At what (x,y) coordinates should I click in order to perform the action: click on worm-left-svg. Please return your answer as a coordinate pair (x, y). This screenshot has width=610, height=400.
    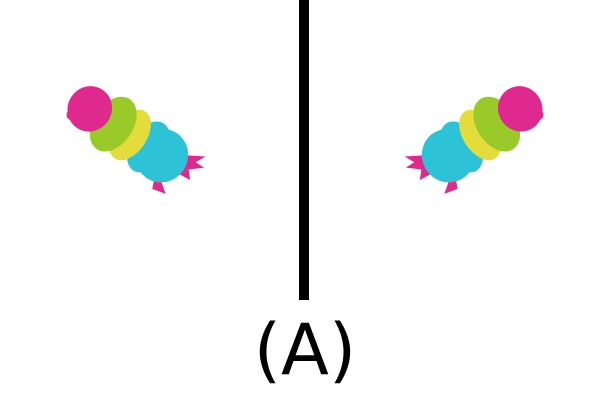
    Looking at the image, I should click on (136, 140).